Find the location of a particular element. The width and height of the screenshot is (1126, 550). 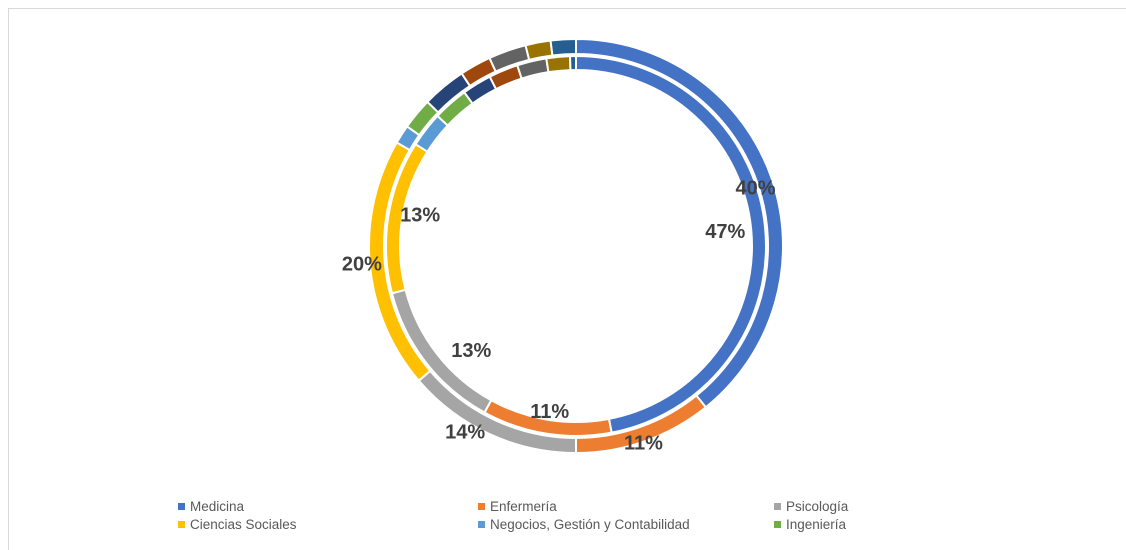

outer-label-3: 20% is located at coordinates (362, 265).